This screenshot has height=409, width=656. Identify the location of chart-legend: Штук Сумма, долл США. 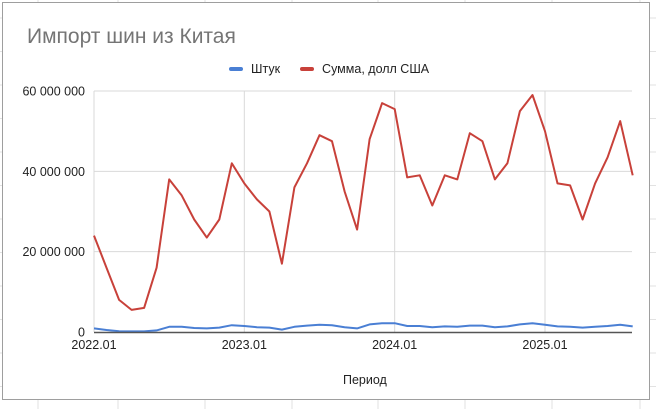
(335, 69).